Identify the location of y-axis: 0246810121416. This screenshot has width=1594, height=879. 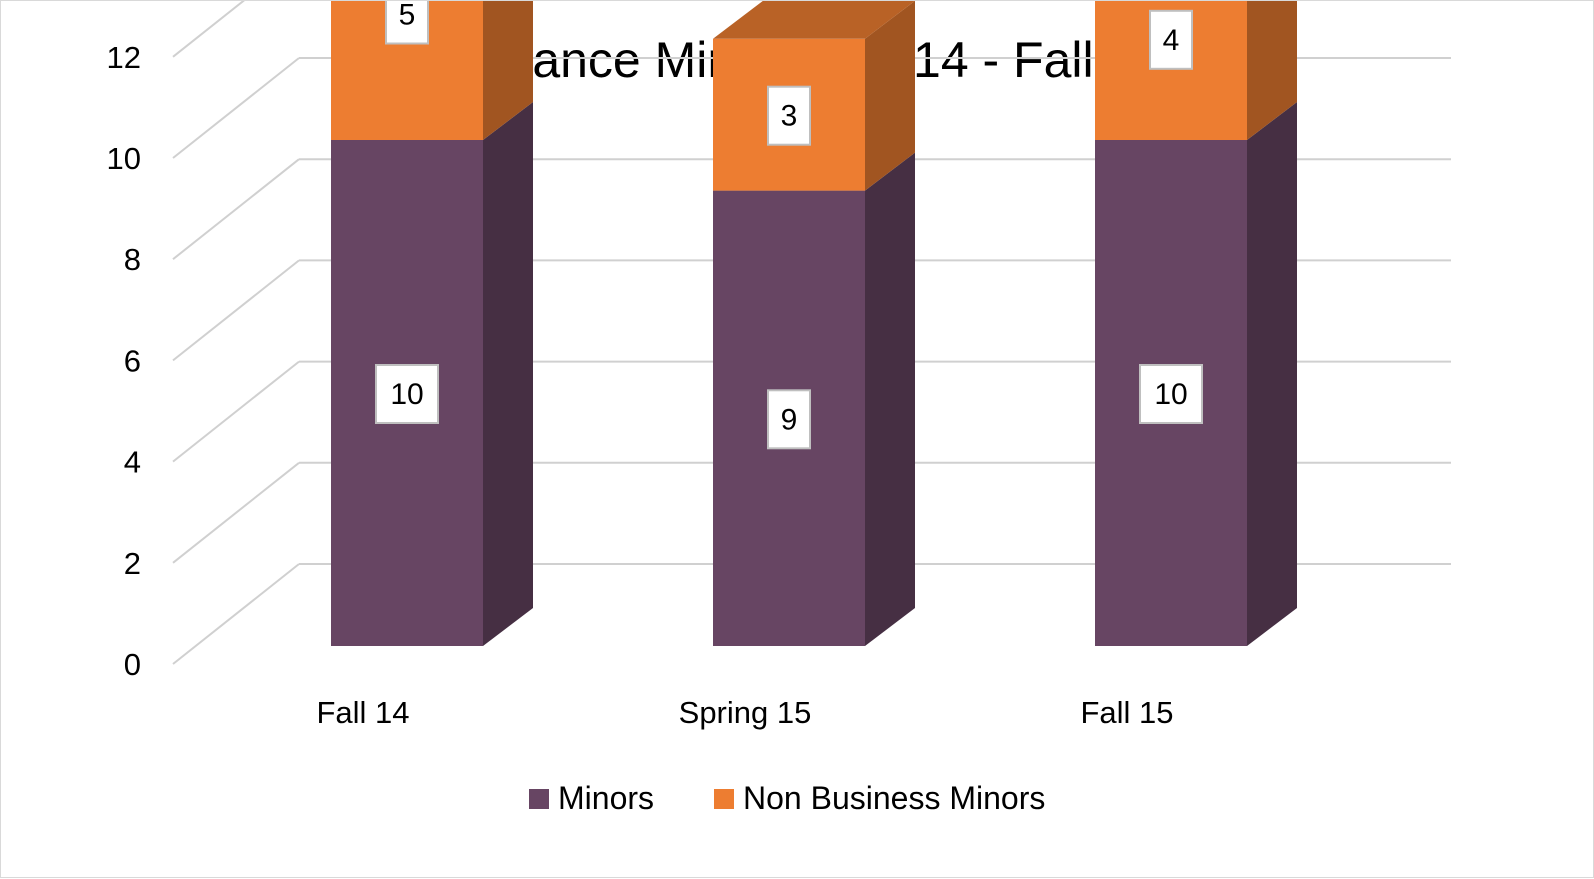
(124, 361).